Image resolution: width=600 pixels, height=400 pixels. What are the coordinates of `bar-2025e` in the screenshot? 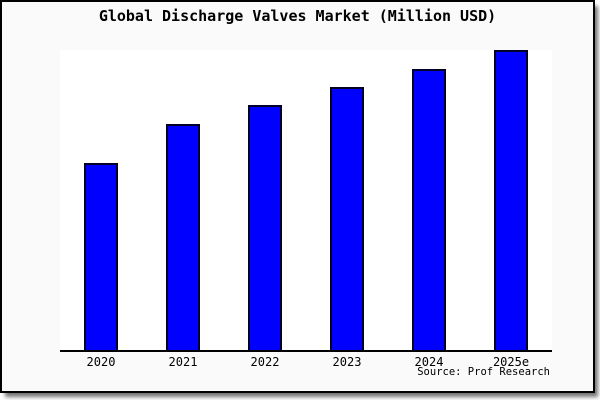 It's located at (511, 200).